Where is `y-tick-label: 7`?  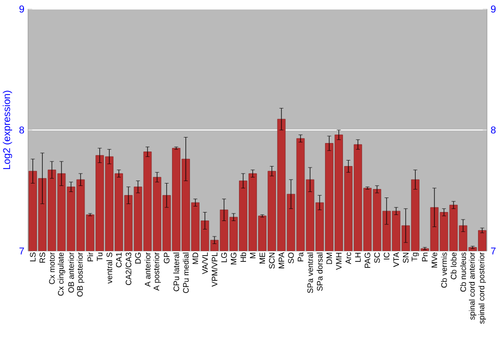 y-tick-label: 7 is located at coordinates (21, 251).